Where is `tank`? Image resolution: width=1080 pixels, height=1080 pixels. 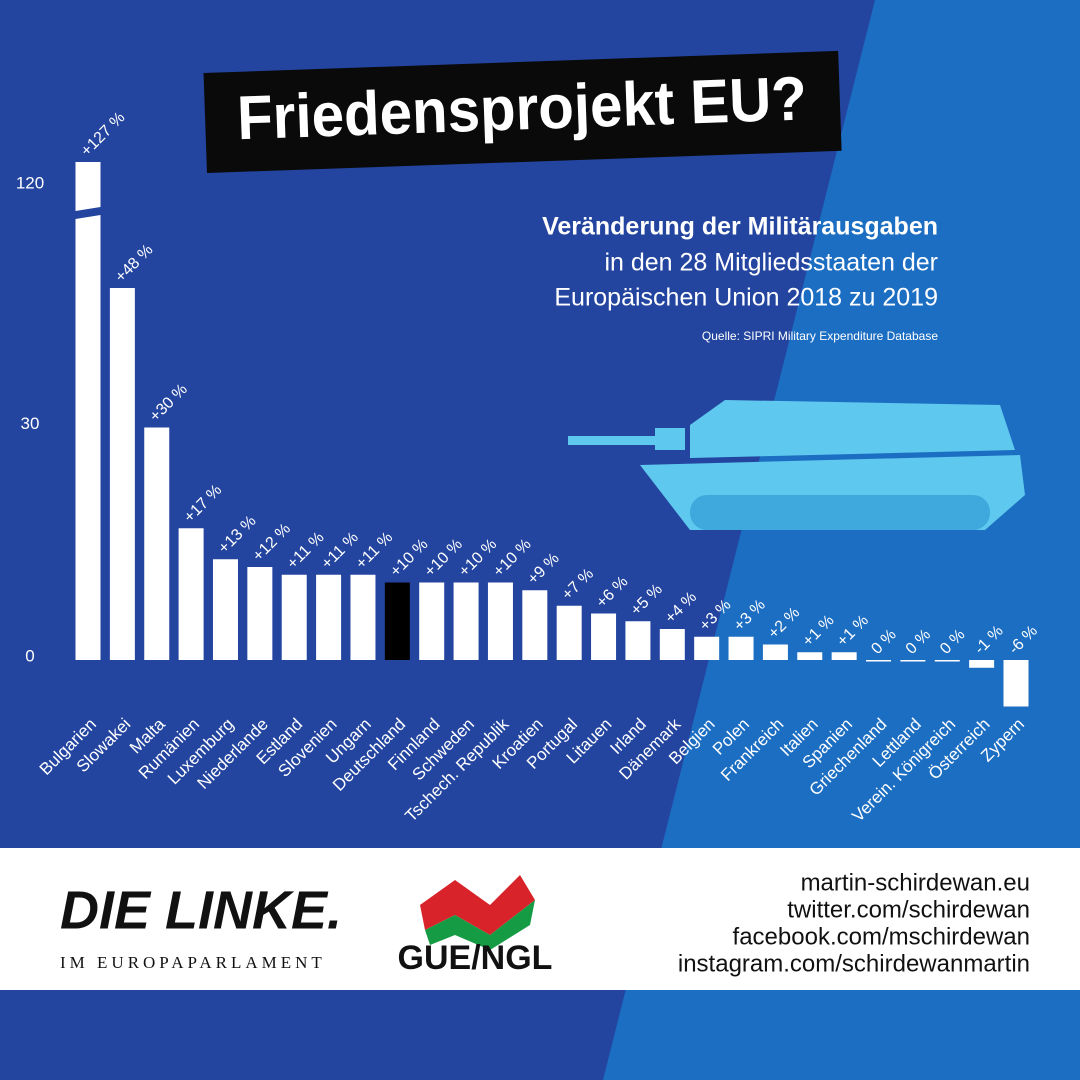
tank is located at coordinates (796, 465).